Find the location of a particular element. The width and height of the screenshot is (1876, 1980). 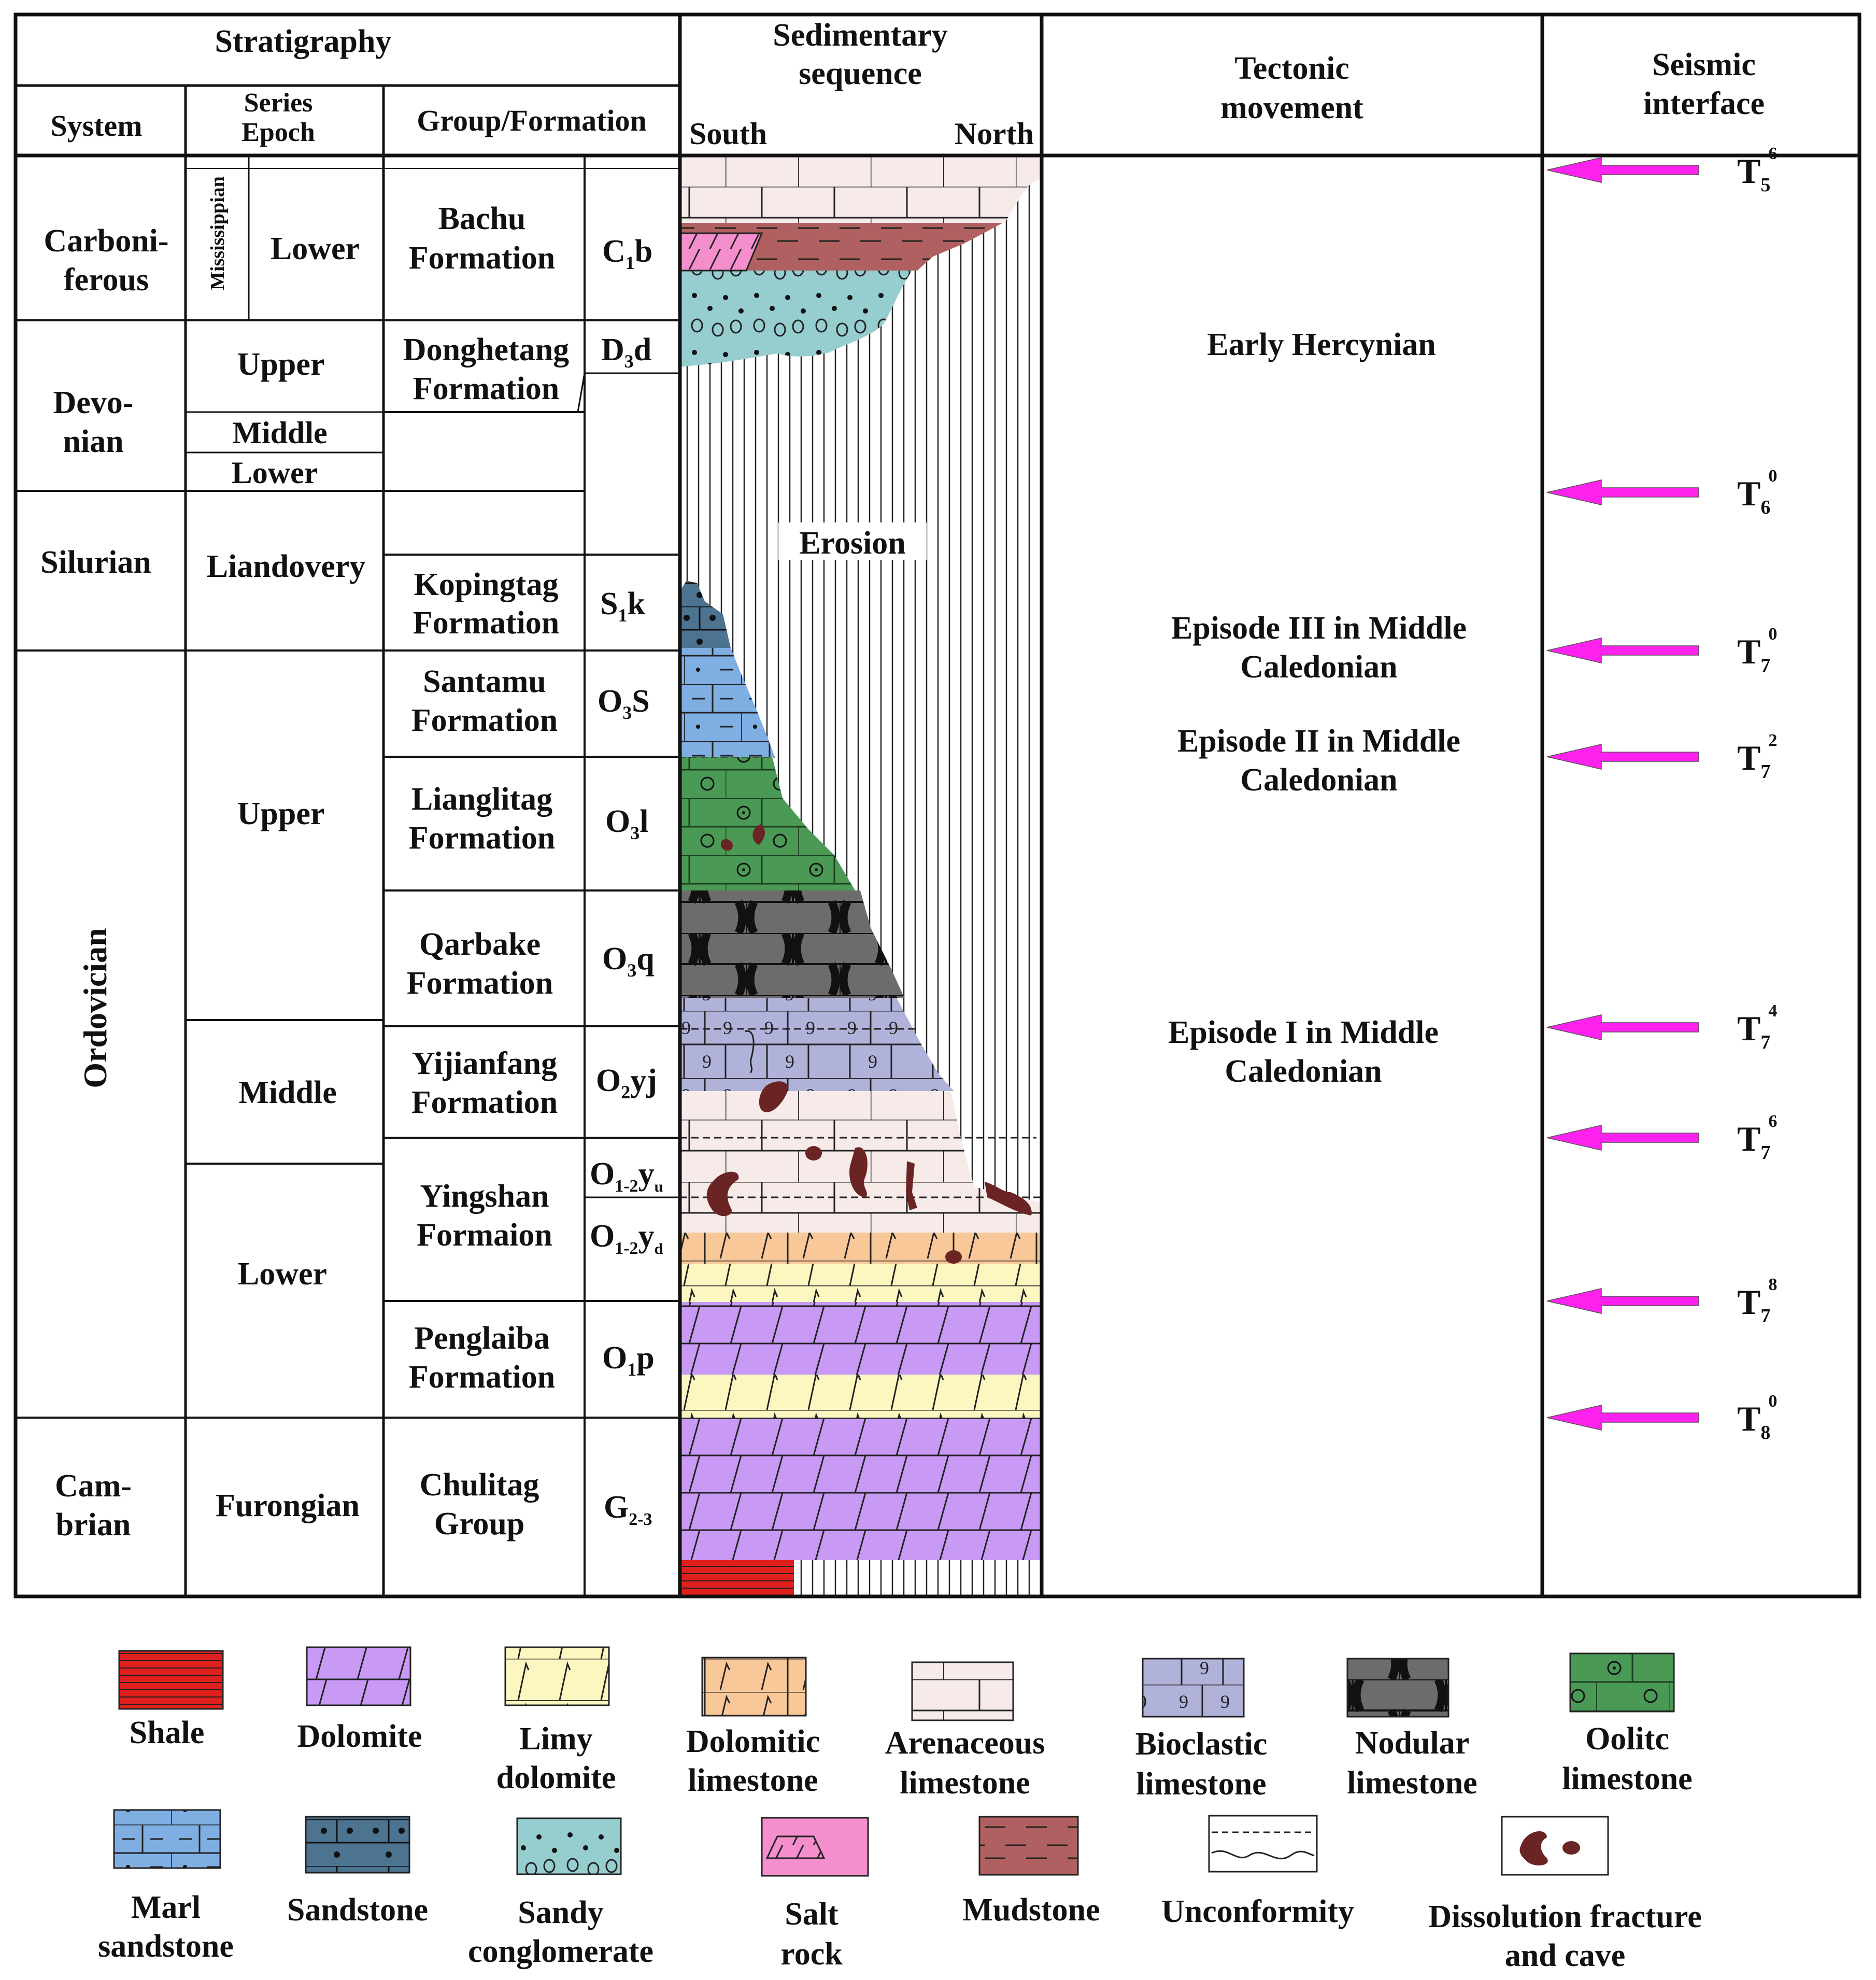

legend-swatch-shale is located at coordinates (171, 1680).